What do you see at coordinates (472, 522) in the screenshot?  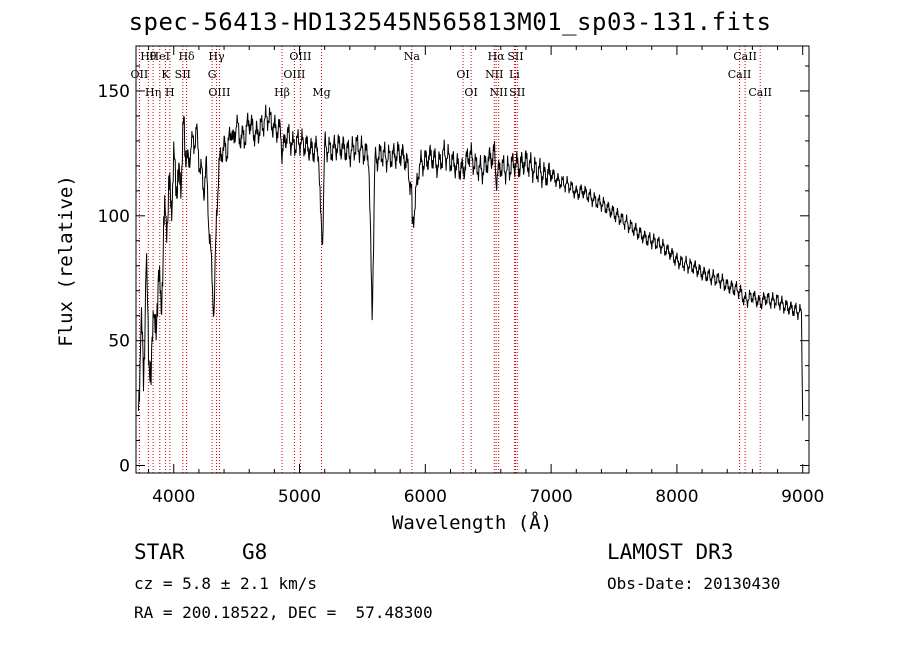 I see `x-axis-label: Wavelength (Å)` at bounding box center [472, 522].